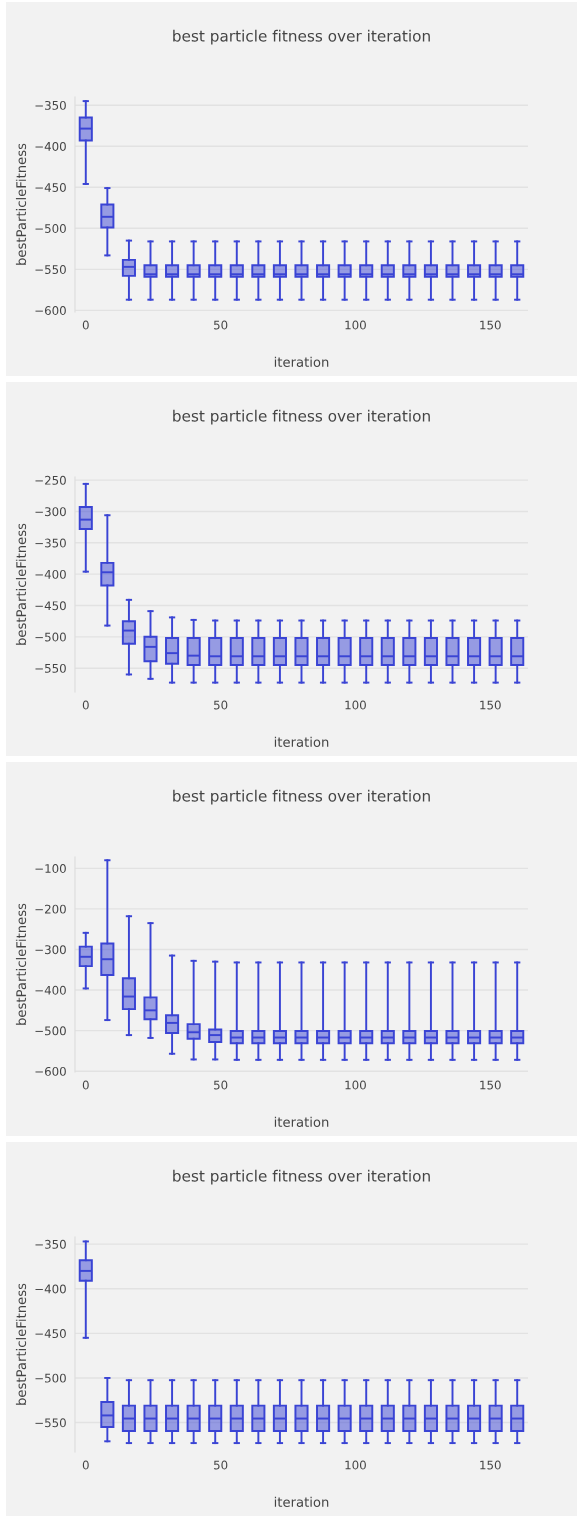 The width and height of the screenshot is (583, 1520). What do you see at coordinates (50, 869) in the screenshot?
I see `y-tick-label: −100` at bounding box center [50, 869].